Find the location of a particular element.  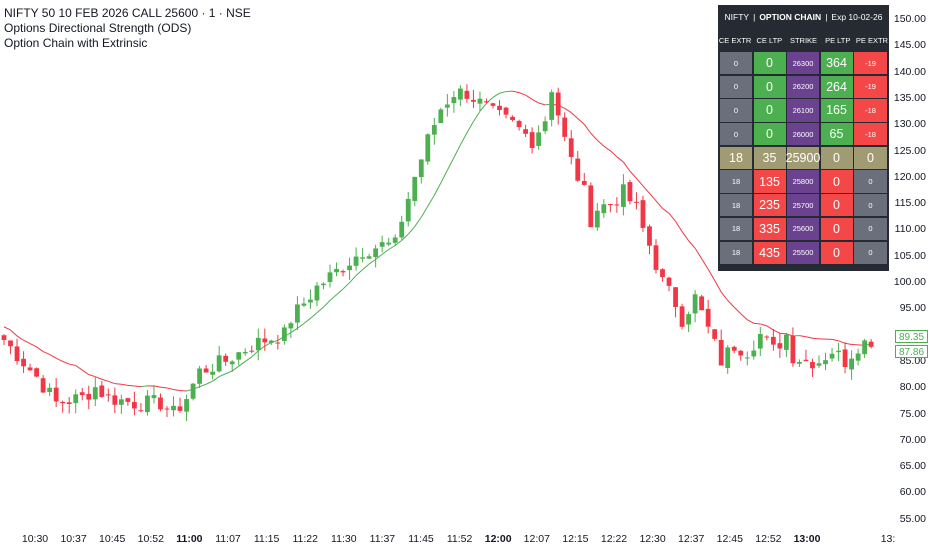

price-tick-label: 110.00 is located at coordinates (910, 229).